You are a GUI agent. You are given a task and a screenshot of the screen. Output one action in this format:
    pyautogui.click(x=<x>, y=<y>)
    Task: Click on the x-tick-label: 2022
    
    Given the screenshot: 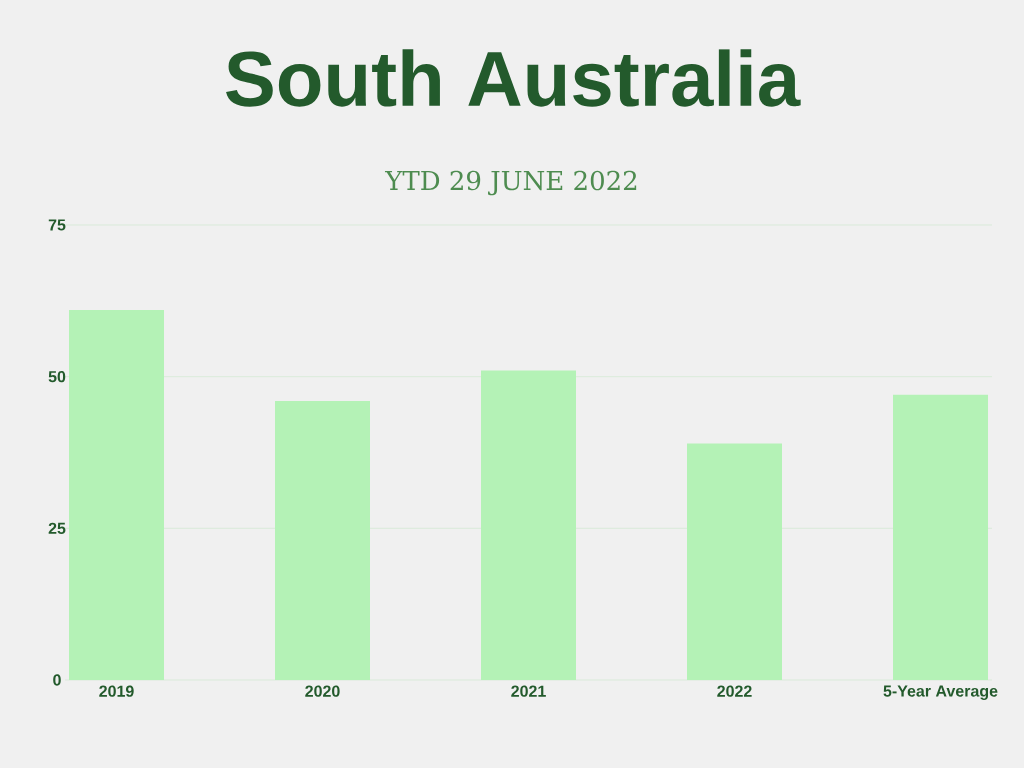 What is the action you would take?
    pyautogui.click(x=734, y=691)
    